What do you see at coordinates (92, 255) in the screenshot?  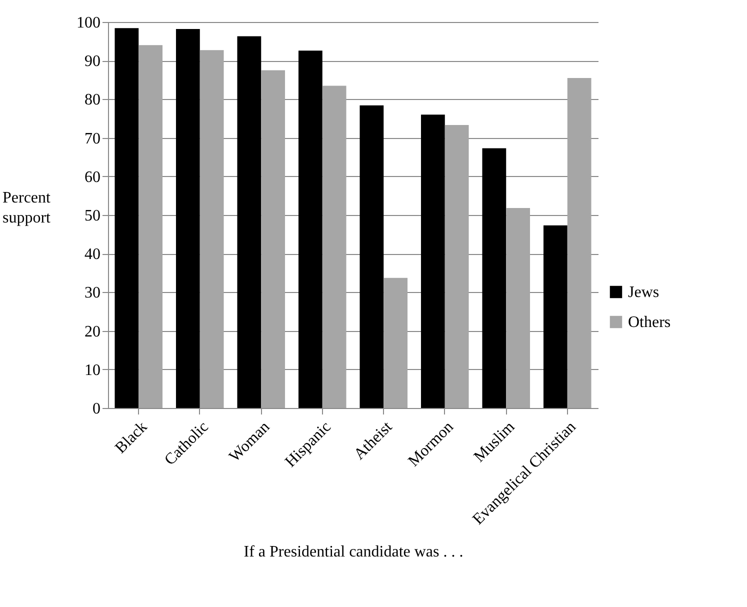 I see `y-tick-label: 40` at bounding box center [92, 255].